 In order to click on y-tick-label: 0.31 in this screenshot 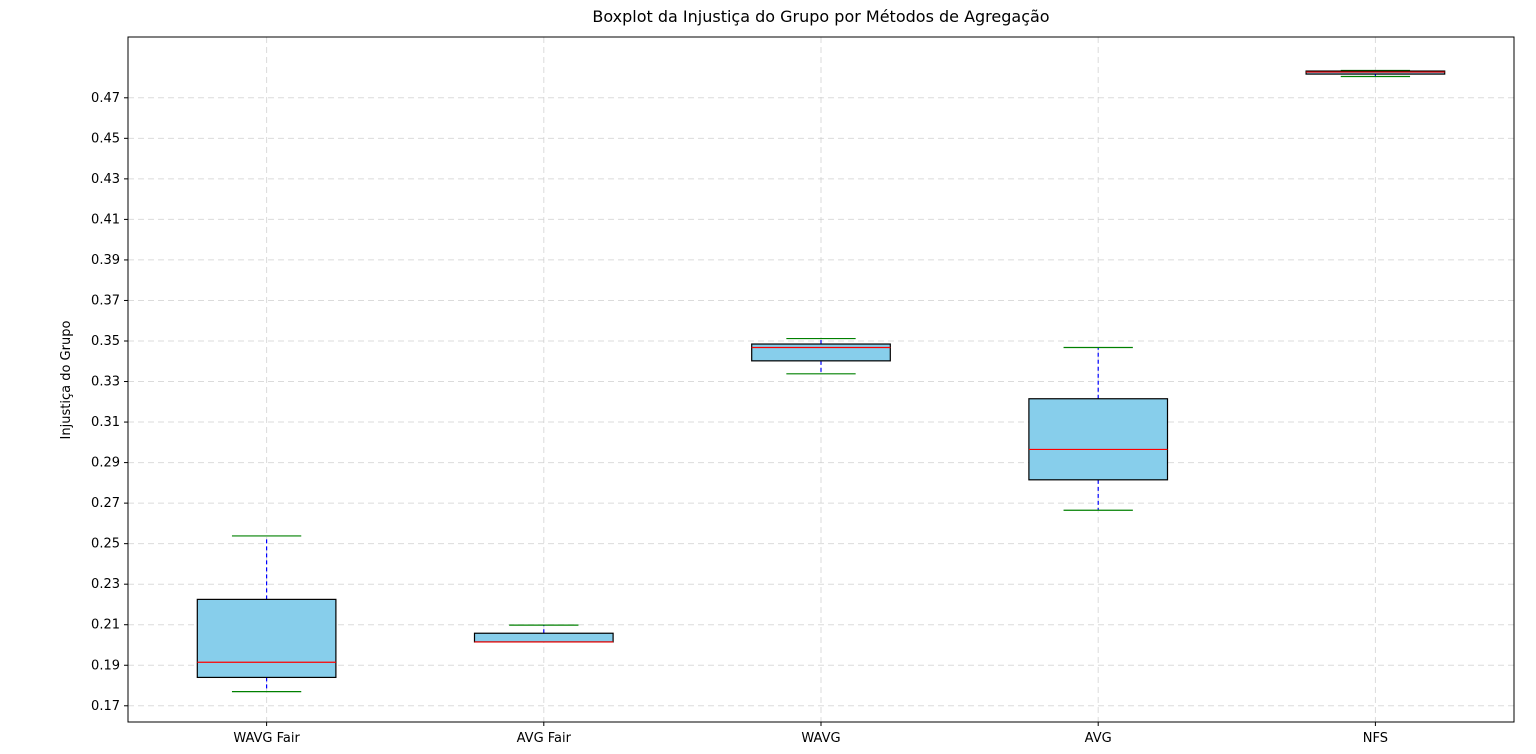, I will do `click(105, 422)`.